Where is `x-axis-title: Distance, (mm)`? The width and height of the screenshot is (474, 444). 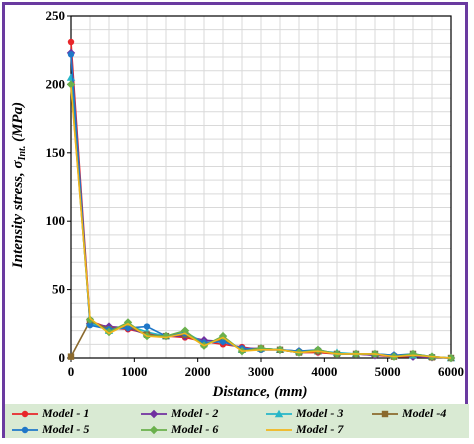 x-axis-title: Distance, (mm) is located at coordinates (260, 392).